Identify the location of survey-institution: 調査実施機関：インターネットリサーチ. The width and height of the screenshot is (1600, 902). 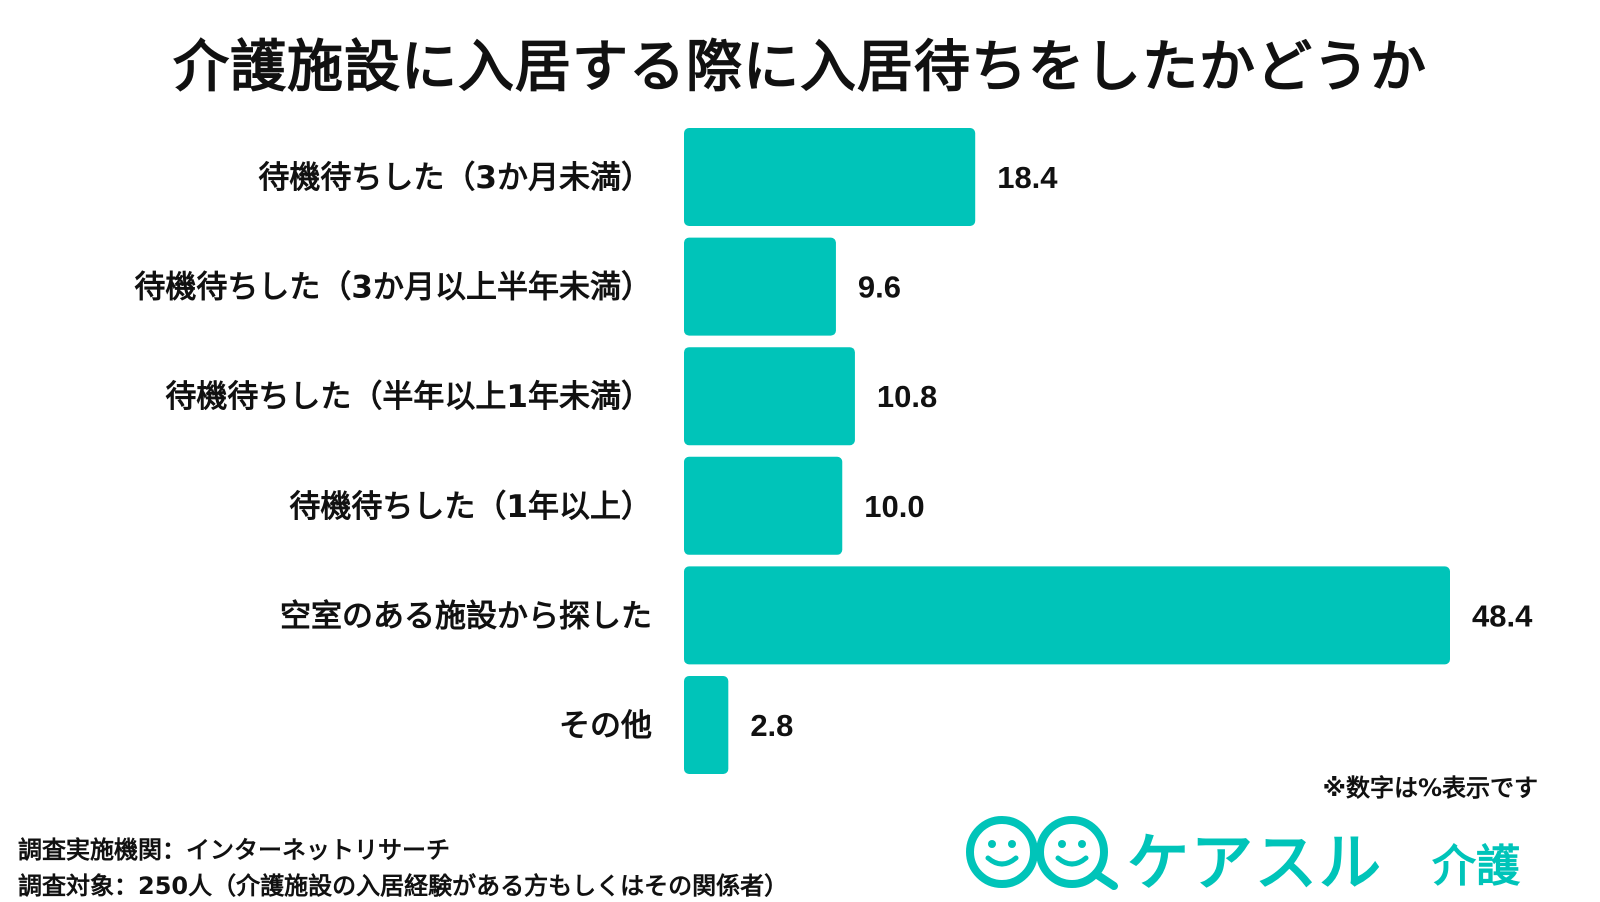
(234, 850).